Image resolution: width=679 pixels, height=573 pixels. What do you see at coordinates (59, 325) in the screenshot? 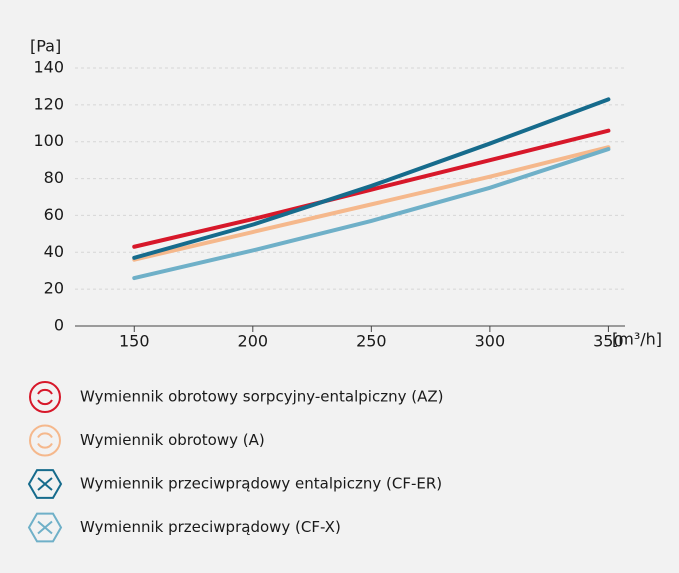
I see `y-tick-label: 0` at bounding box center [59, 325].